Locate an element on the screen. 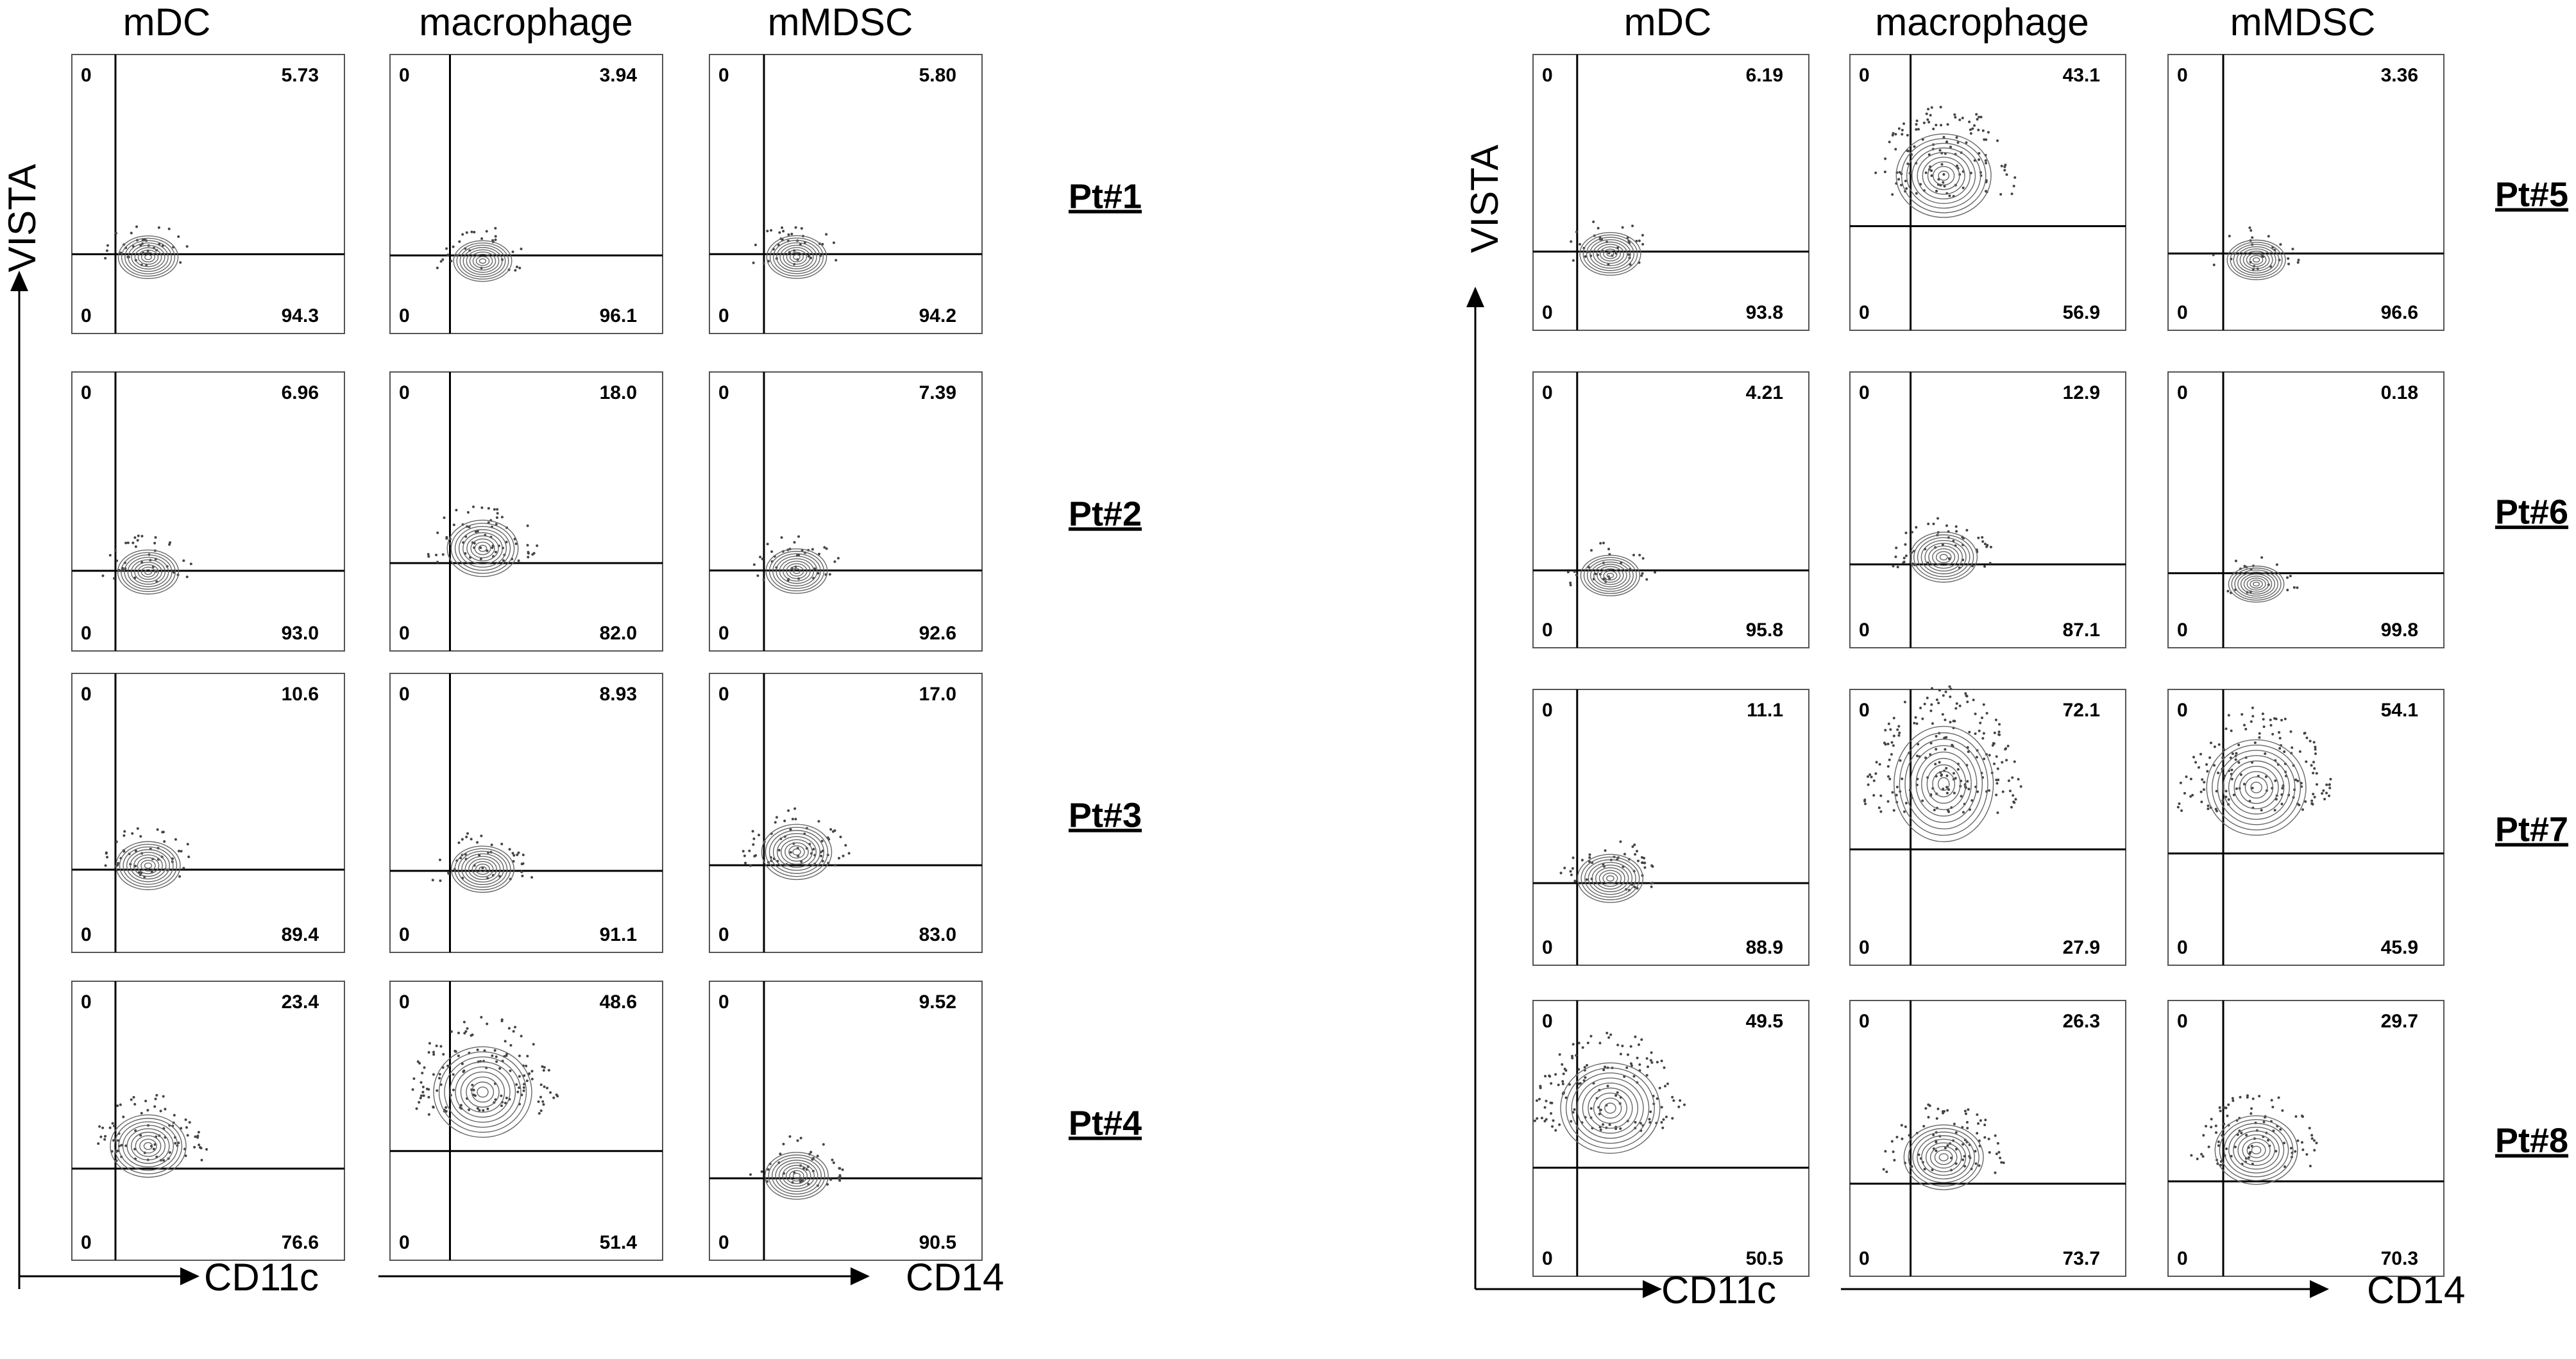  quadrant-upper-left-value: 0 is located at coordinates (86, 75).